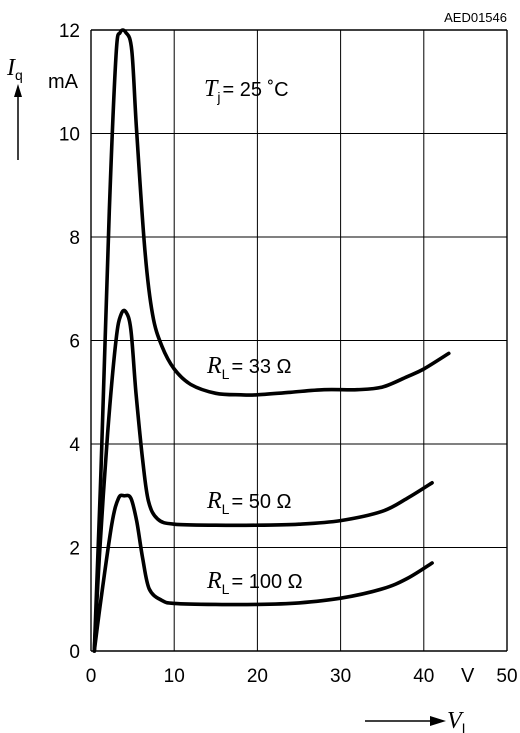 The width and height of the screenshot is (520, 733). What do you see at coordinates (63, 82) in the screenshot?
I see `y-axis-unit: mA` at bounding box center [63, 82].